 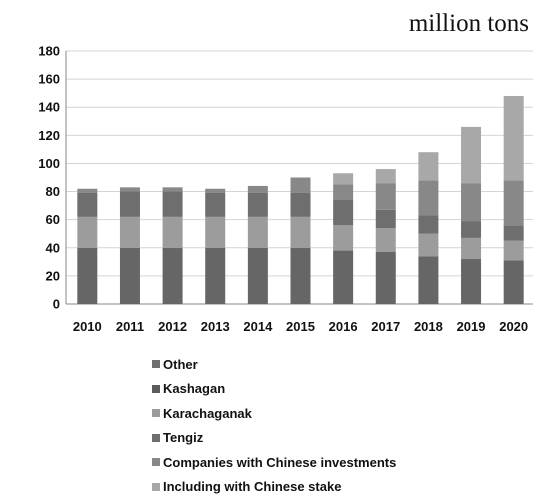 What do you see at coordinates (183, 437) in the screenshot?
I see `legend-label: Tengiz` at bounding box center [183, 437].